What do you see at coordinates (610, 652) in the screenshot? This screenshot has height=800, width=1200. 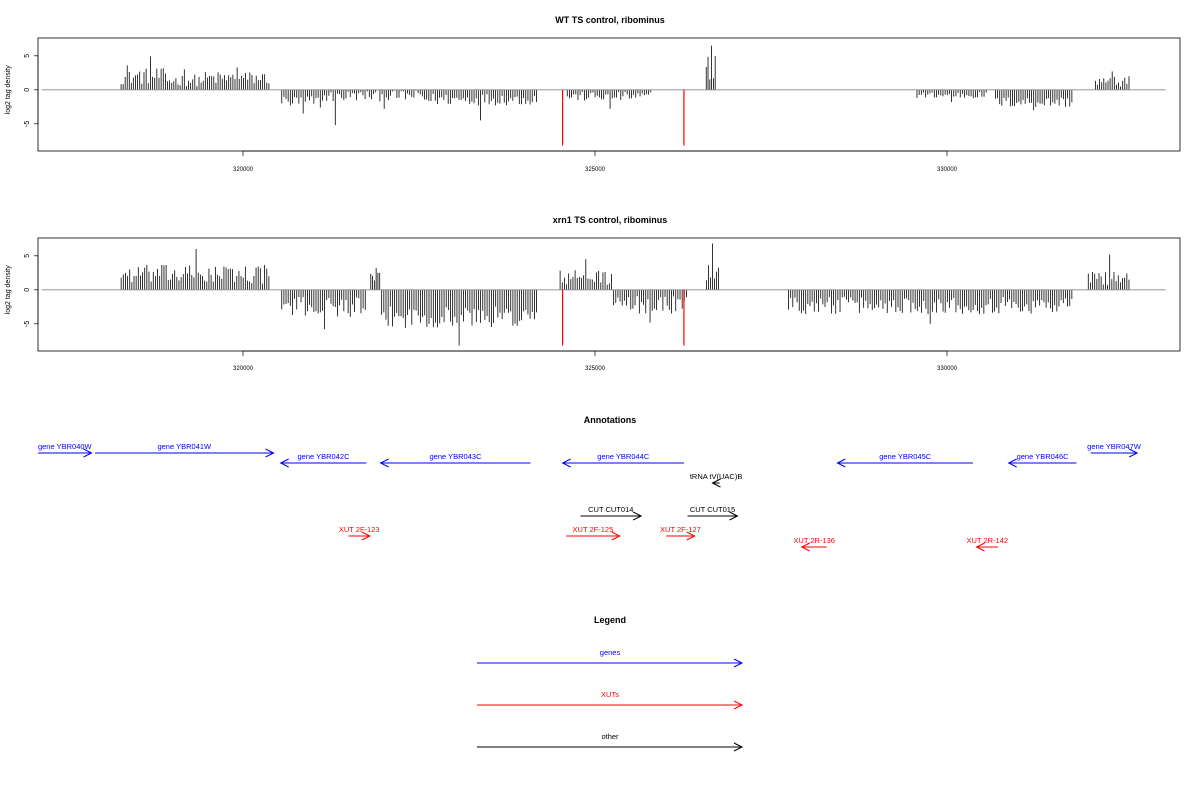 I see `legend-label: genes` at bounding box center [610, 652].